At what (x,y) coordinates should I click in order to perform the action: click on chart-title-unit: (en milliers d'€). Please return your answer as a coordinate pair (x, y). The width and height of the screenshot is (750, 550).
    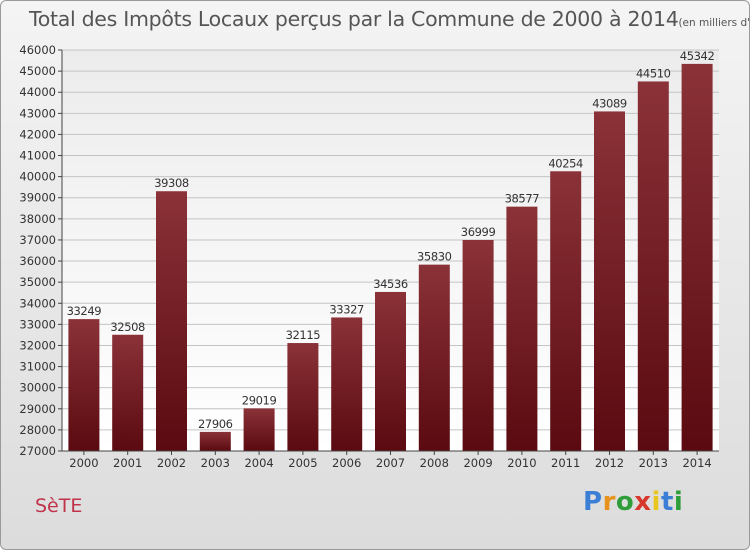
    Looking at the image, I should click on (714, 23).